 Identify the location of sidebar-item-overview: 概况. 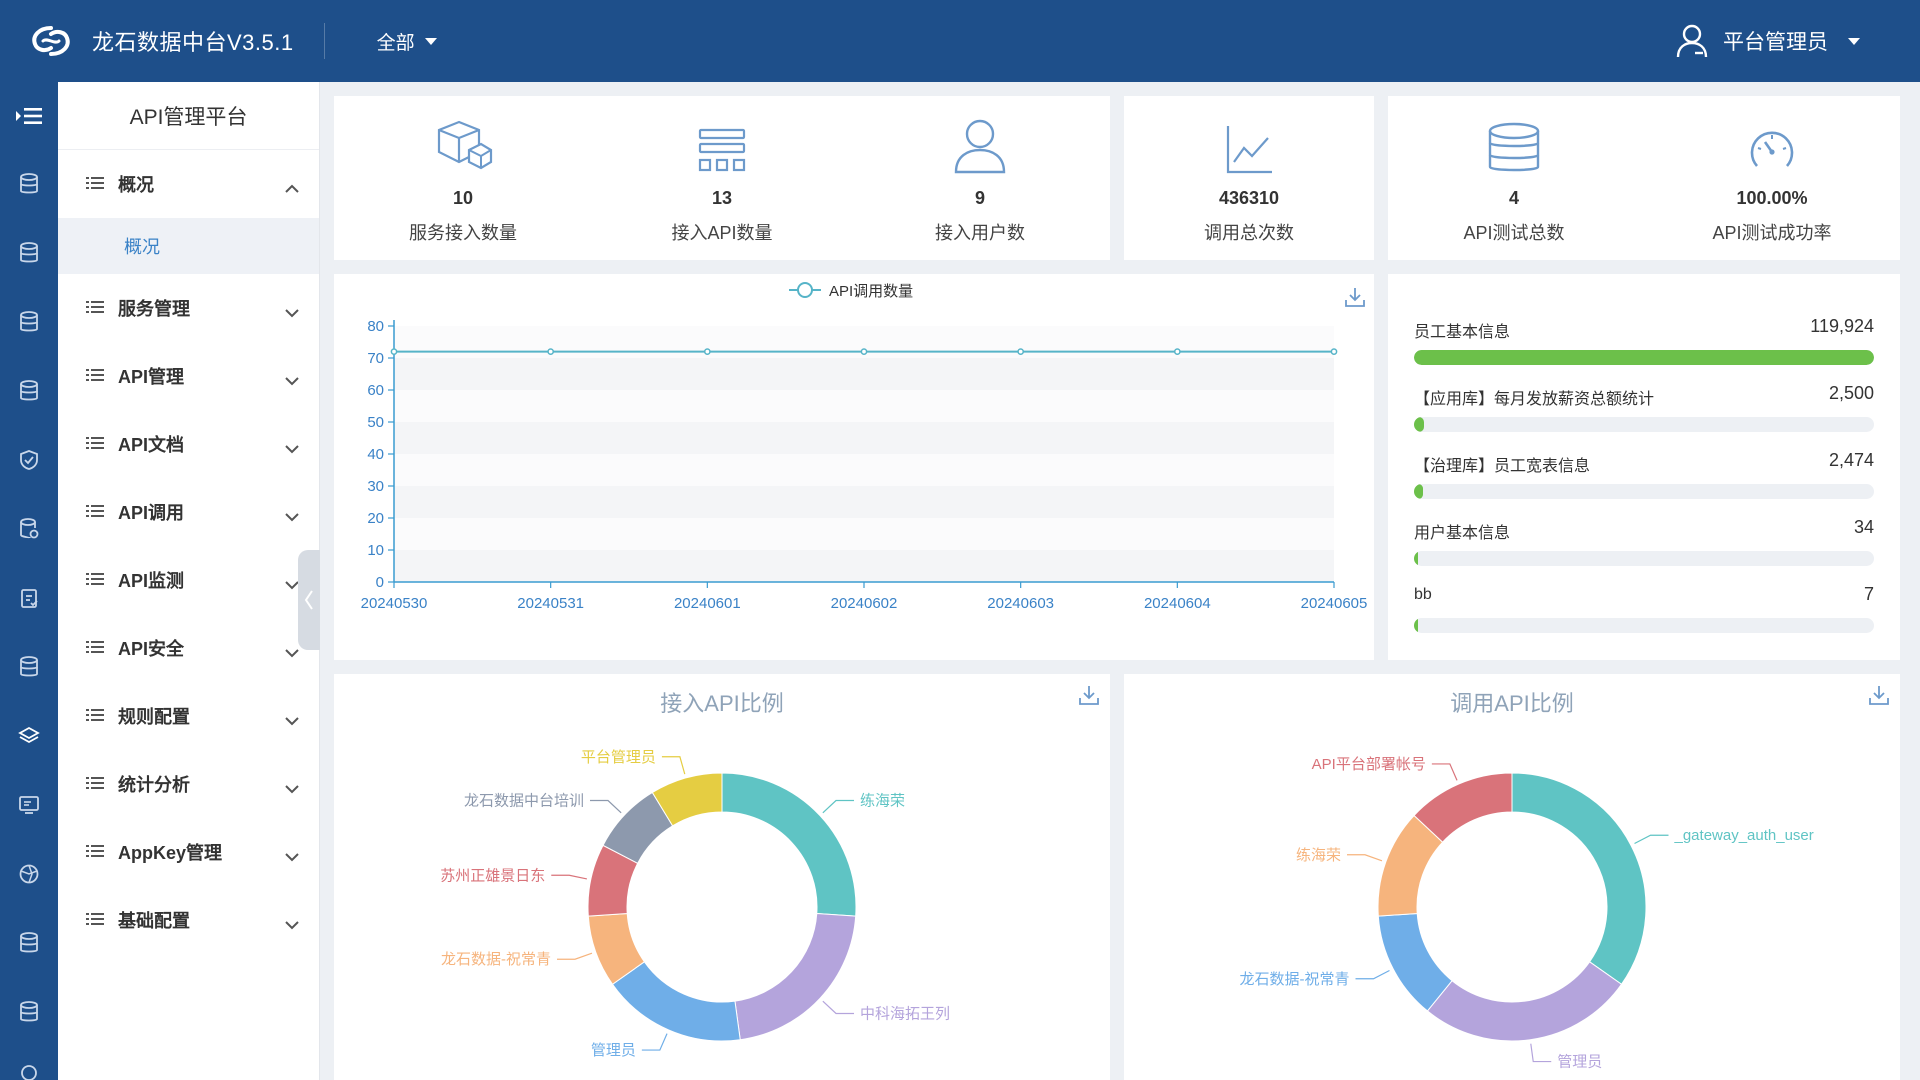
(188, 184).